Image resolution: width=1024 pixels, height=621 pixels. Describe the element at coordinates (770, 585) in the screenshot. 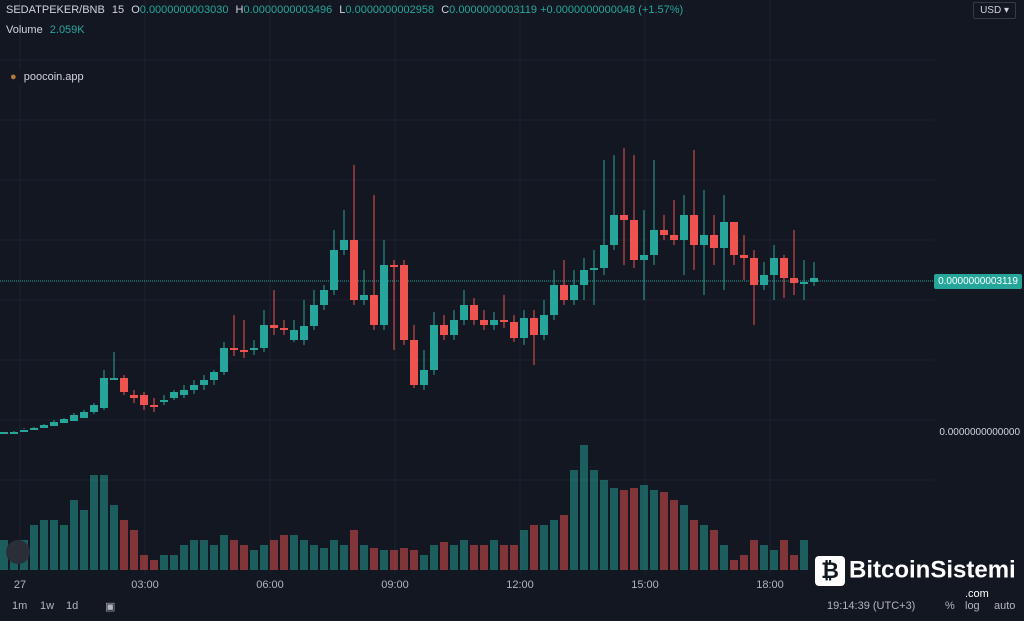

I see `x-tick-label: 18:00` at that location.